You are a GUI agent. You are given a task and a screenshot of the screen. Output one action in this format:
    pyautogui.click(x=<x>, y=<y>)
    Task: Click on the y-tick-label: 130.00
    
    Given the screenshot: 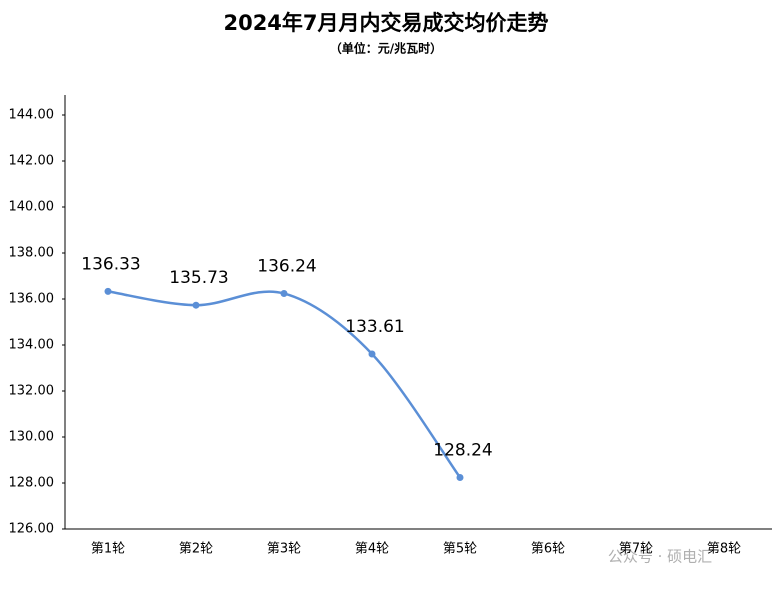 What is the action you would take?
    pyautogui.click(x=32, y=437)
    